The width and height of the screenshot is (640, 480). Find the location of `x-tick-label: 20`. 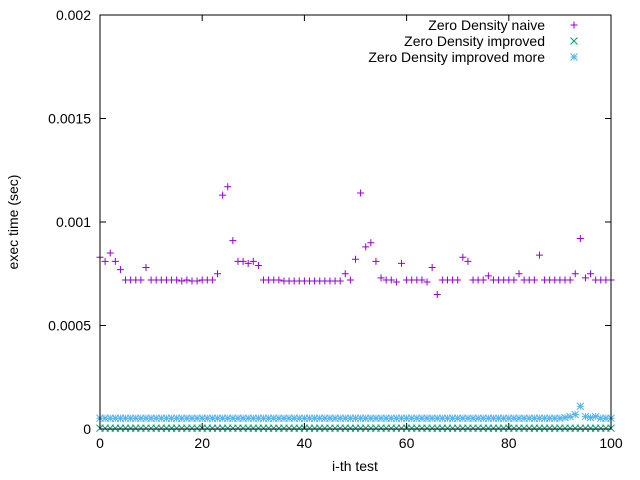

x-tick-label: 20 is located at coordinates (202, 443).